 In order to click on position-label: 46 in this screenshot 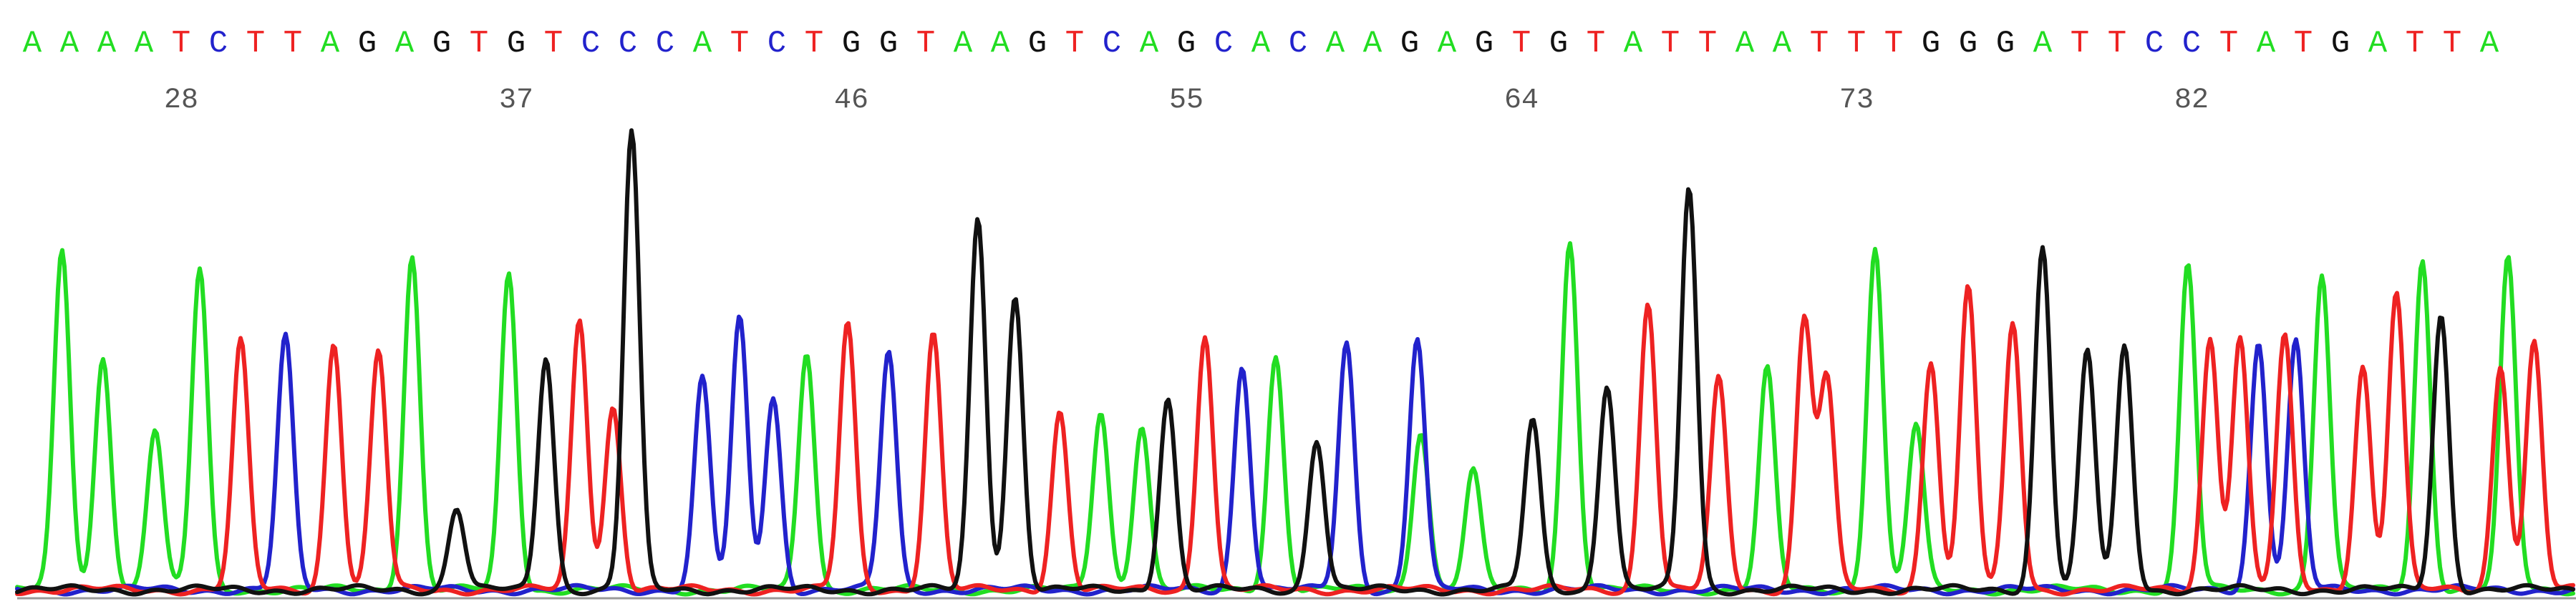, I will do `click(851, 100)`.